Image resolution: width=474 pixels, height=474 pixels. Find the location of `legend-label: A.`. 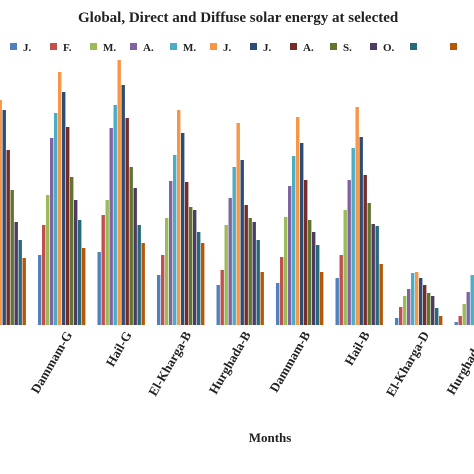

legend-label: A. is located at coordinates (308, 48).